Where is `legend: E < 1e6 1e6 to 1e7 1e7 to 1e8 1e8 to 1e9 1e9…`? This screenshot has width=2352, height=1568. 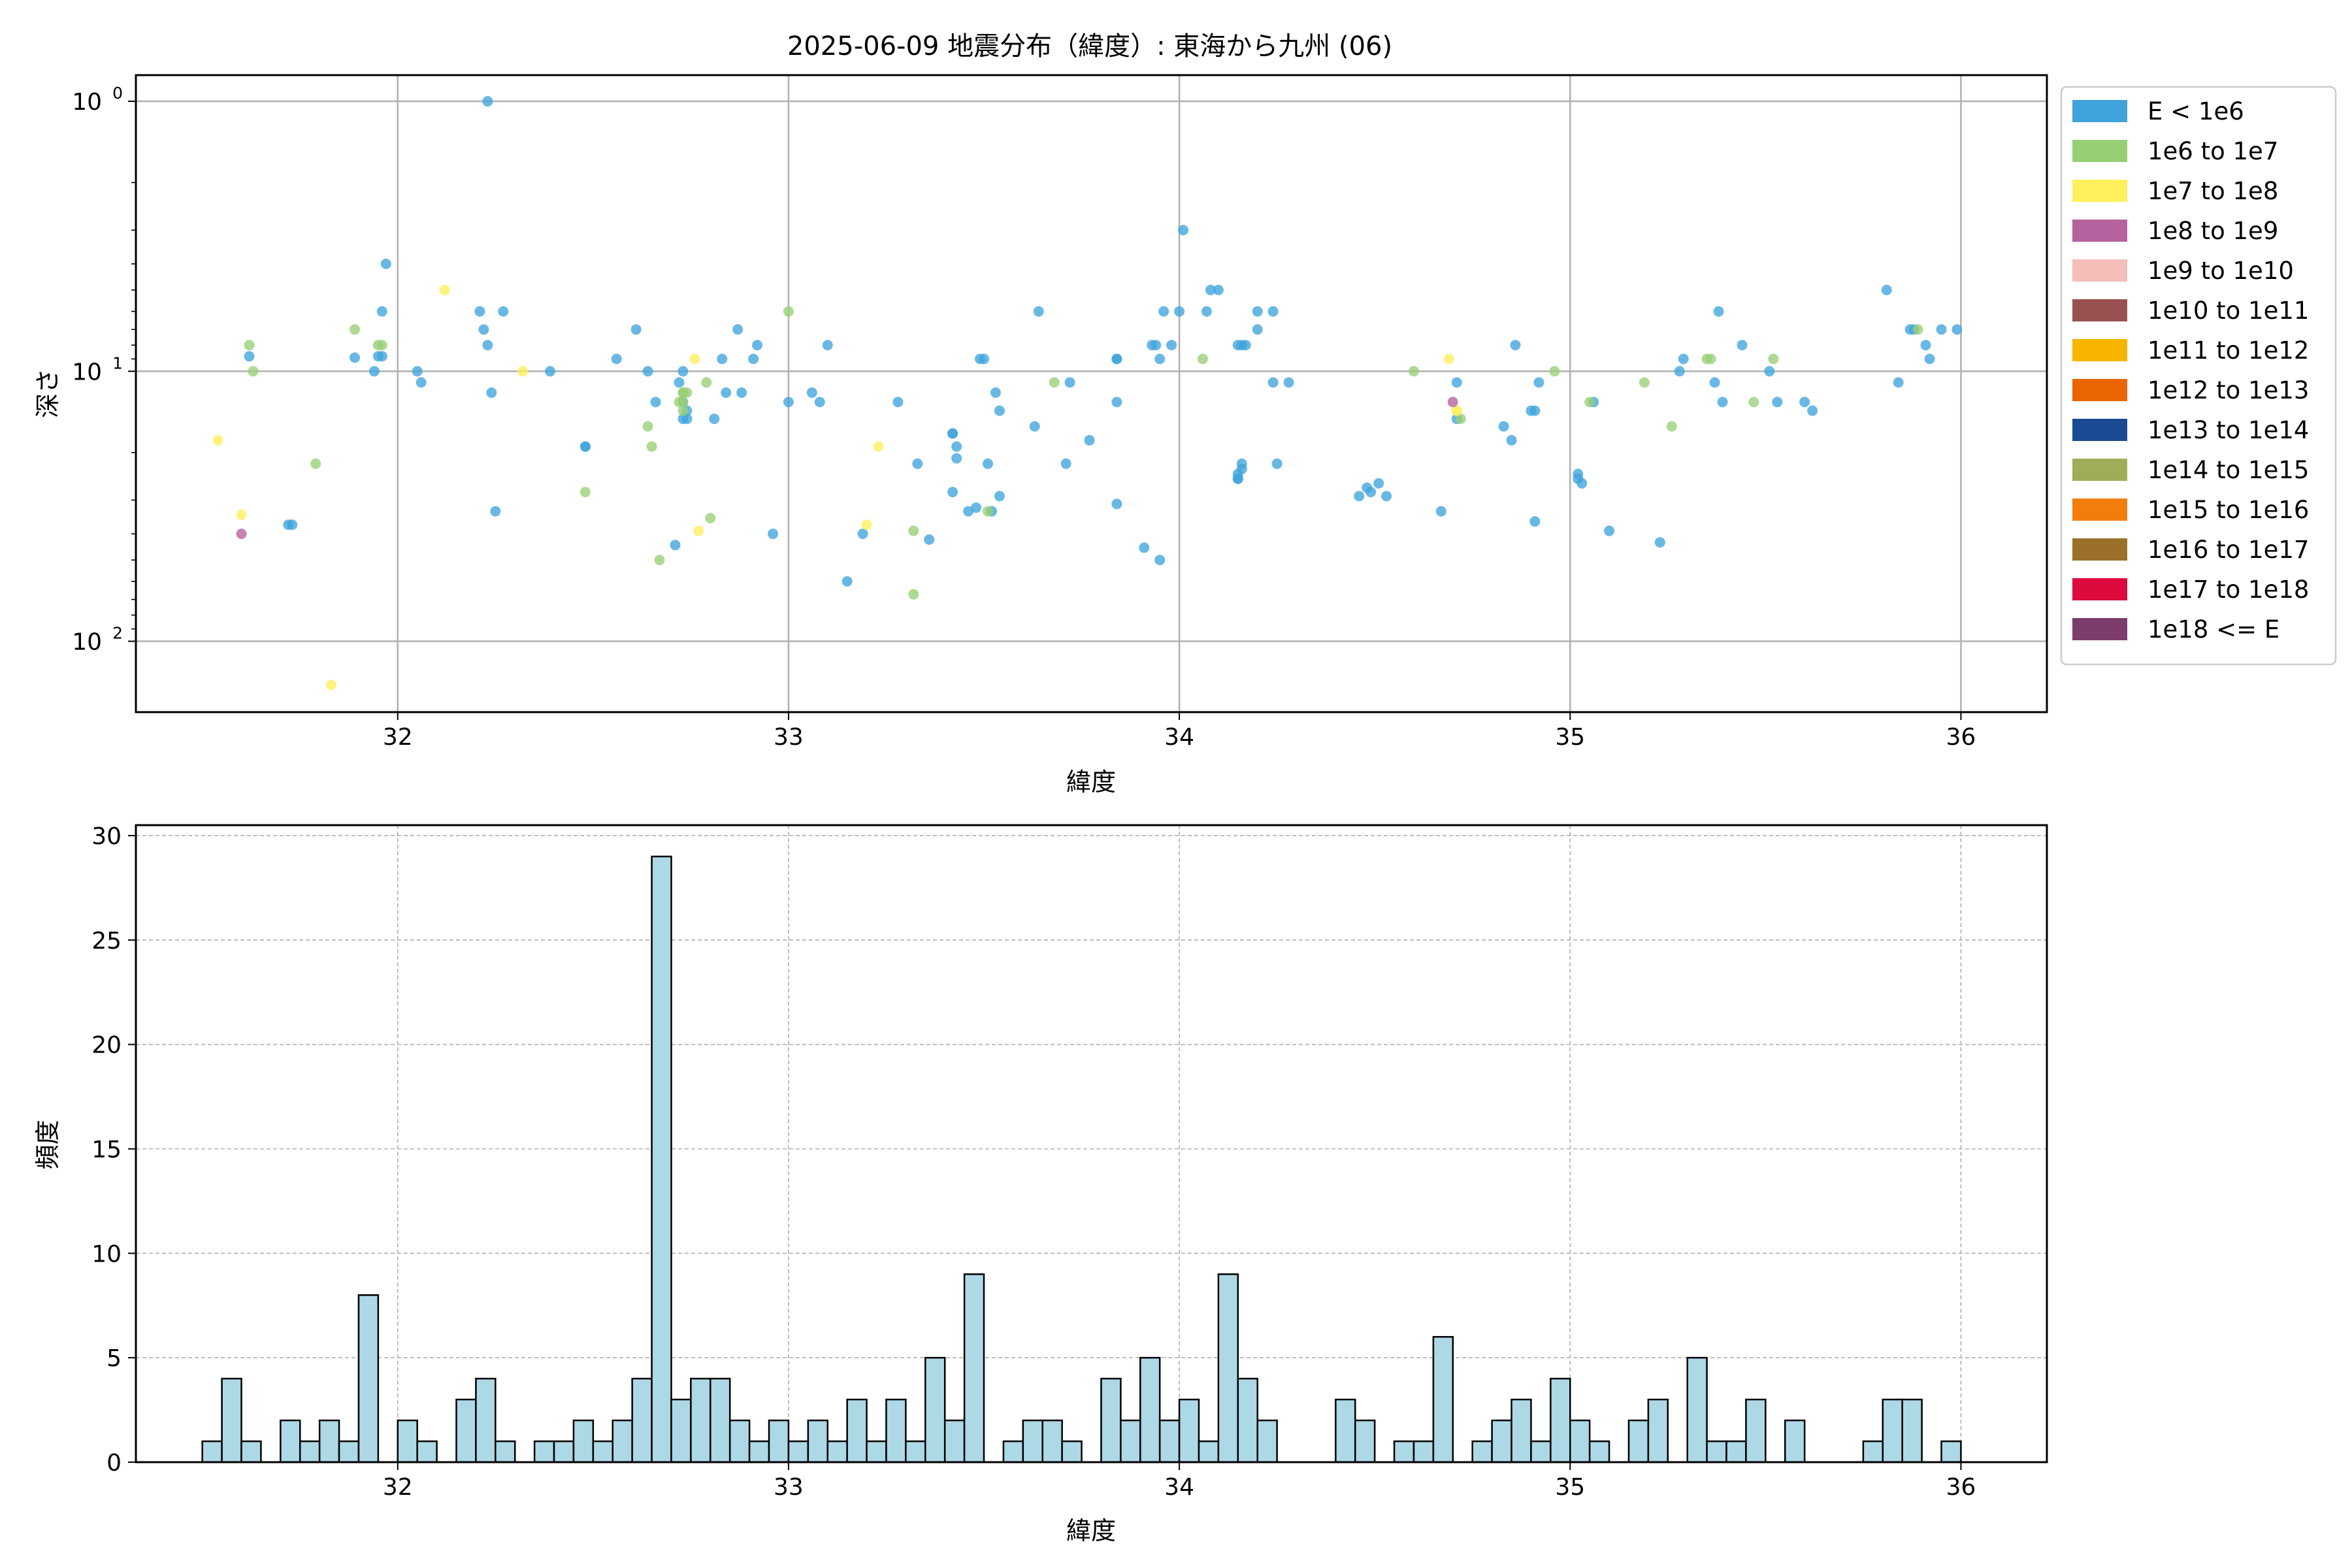 legend: E < 1e6 1e6 to 1e7 1e7 to 1e8 1e8 to 1e9 1e9… is located at coordinates (2198, 376).